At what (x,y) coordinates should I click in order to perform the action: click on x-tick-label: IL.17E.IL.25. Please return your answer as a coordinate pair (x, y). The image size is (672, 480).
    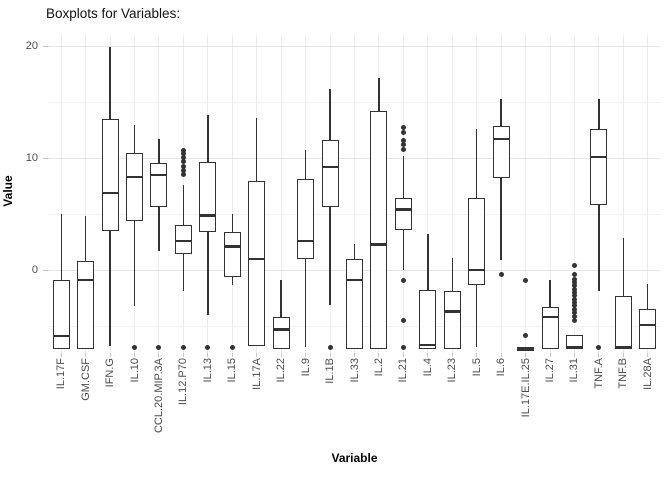
    Looking at the image, I should click on (525, 388).